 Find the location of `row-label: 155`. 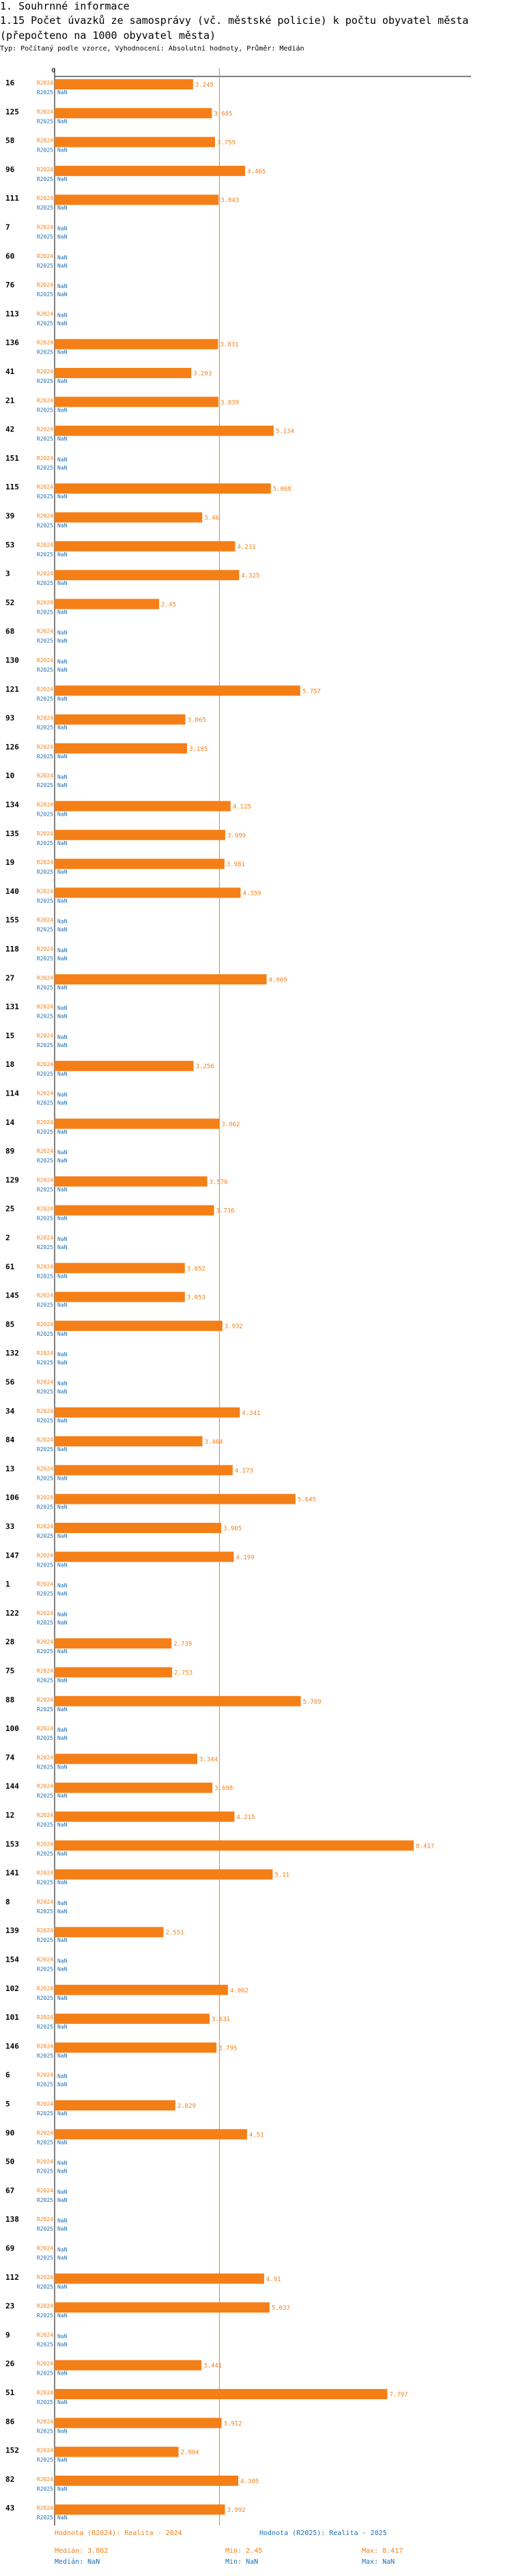

row-label: 155 is located at coordinates (12, 920).